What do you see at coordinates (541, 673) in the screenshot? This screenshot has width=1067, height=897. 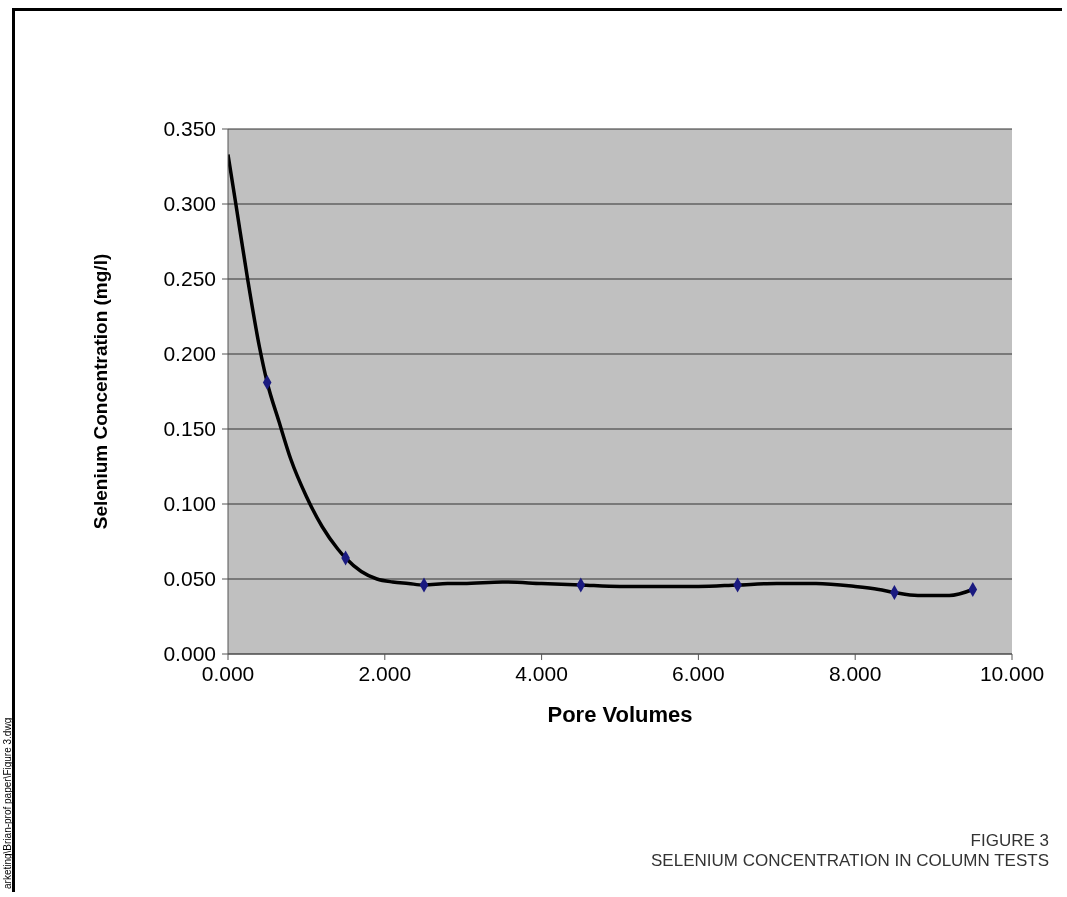 I see `x-tick-label: 4.000` at bounding box center [541, 673].